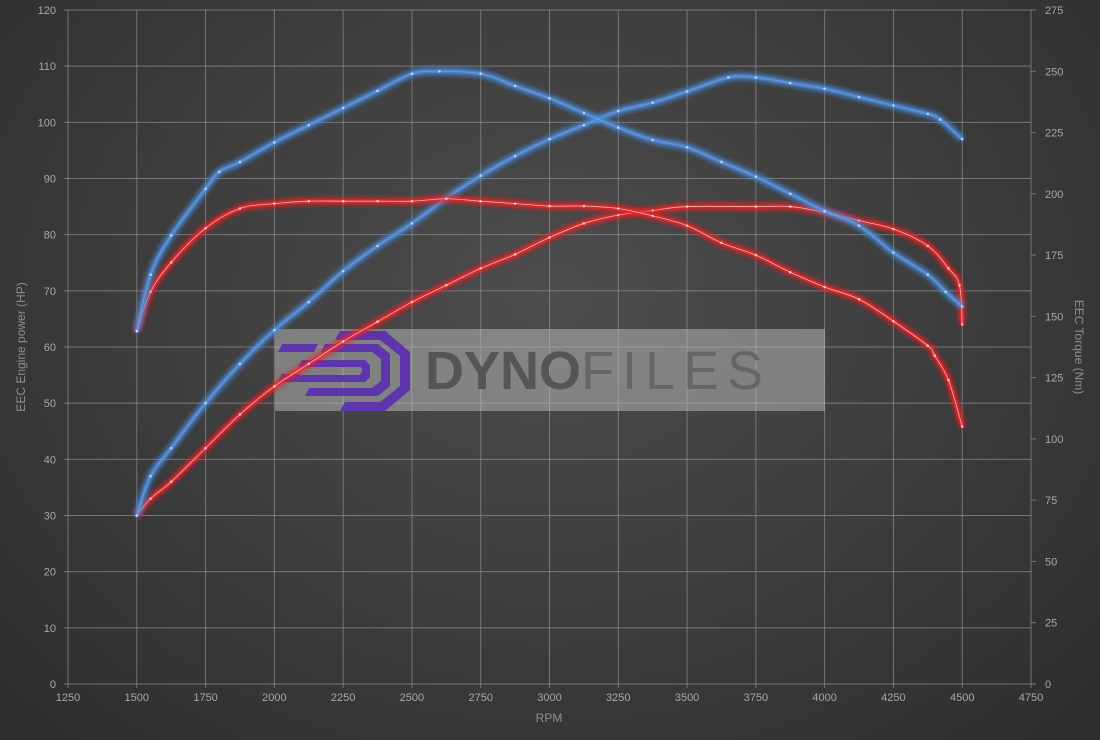  I want to click on x-tick-label: 3750, so click(756, 698).